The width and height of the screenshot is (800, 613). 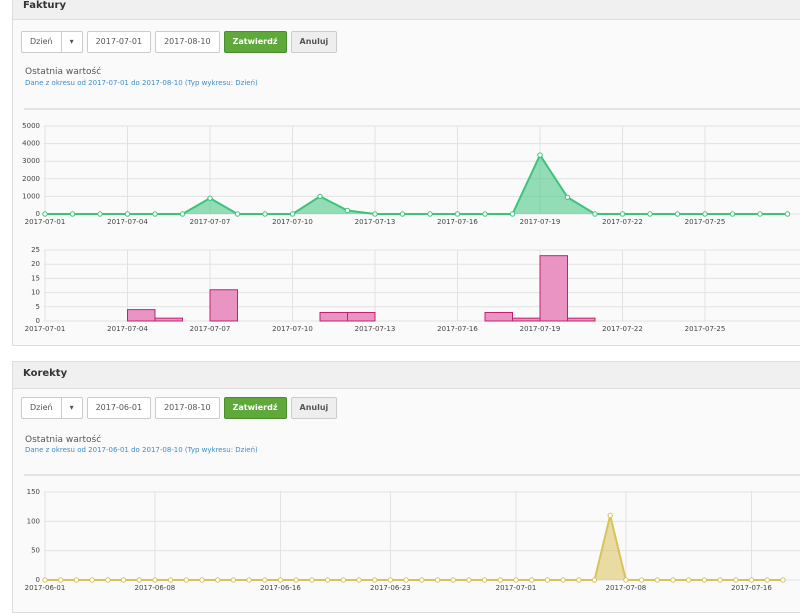 What do you see at coordinates (119, 42) in the screenshot?
I see `date-from: 2017-07-01` at bounding box center [119, 42].